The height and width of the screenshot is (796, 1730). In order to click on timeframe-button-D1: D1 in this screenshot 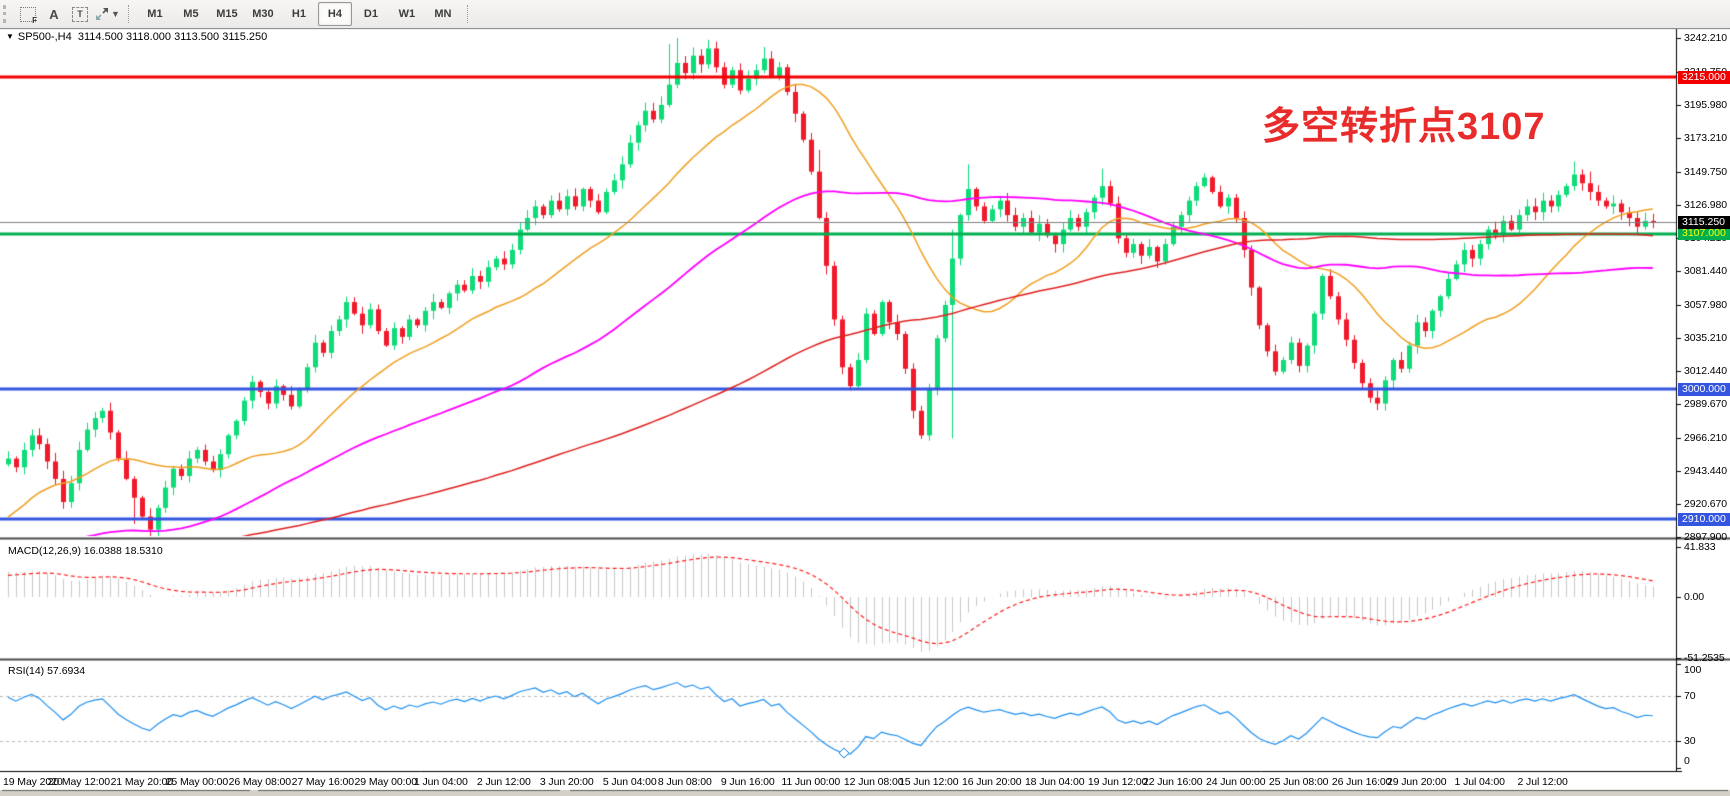, I will do `click(370, 14)`.